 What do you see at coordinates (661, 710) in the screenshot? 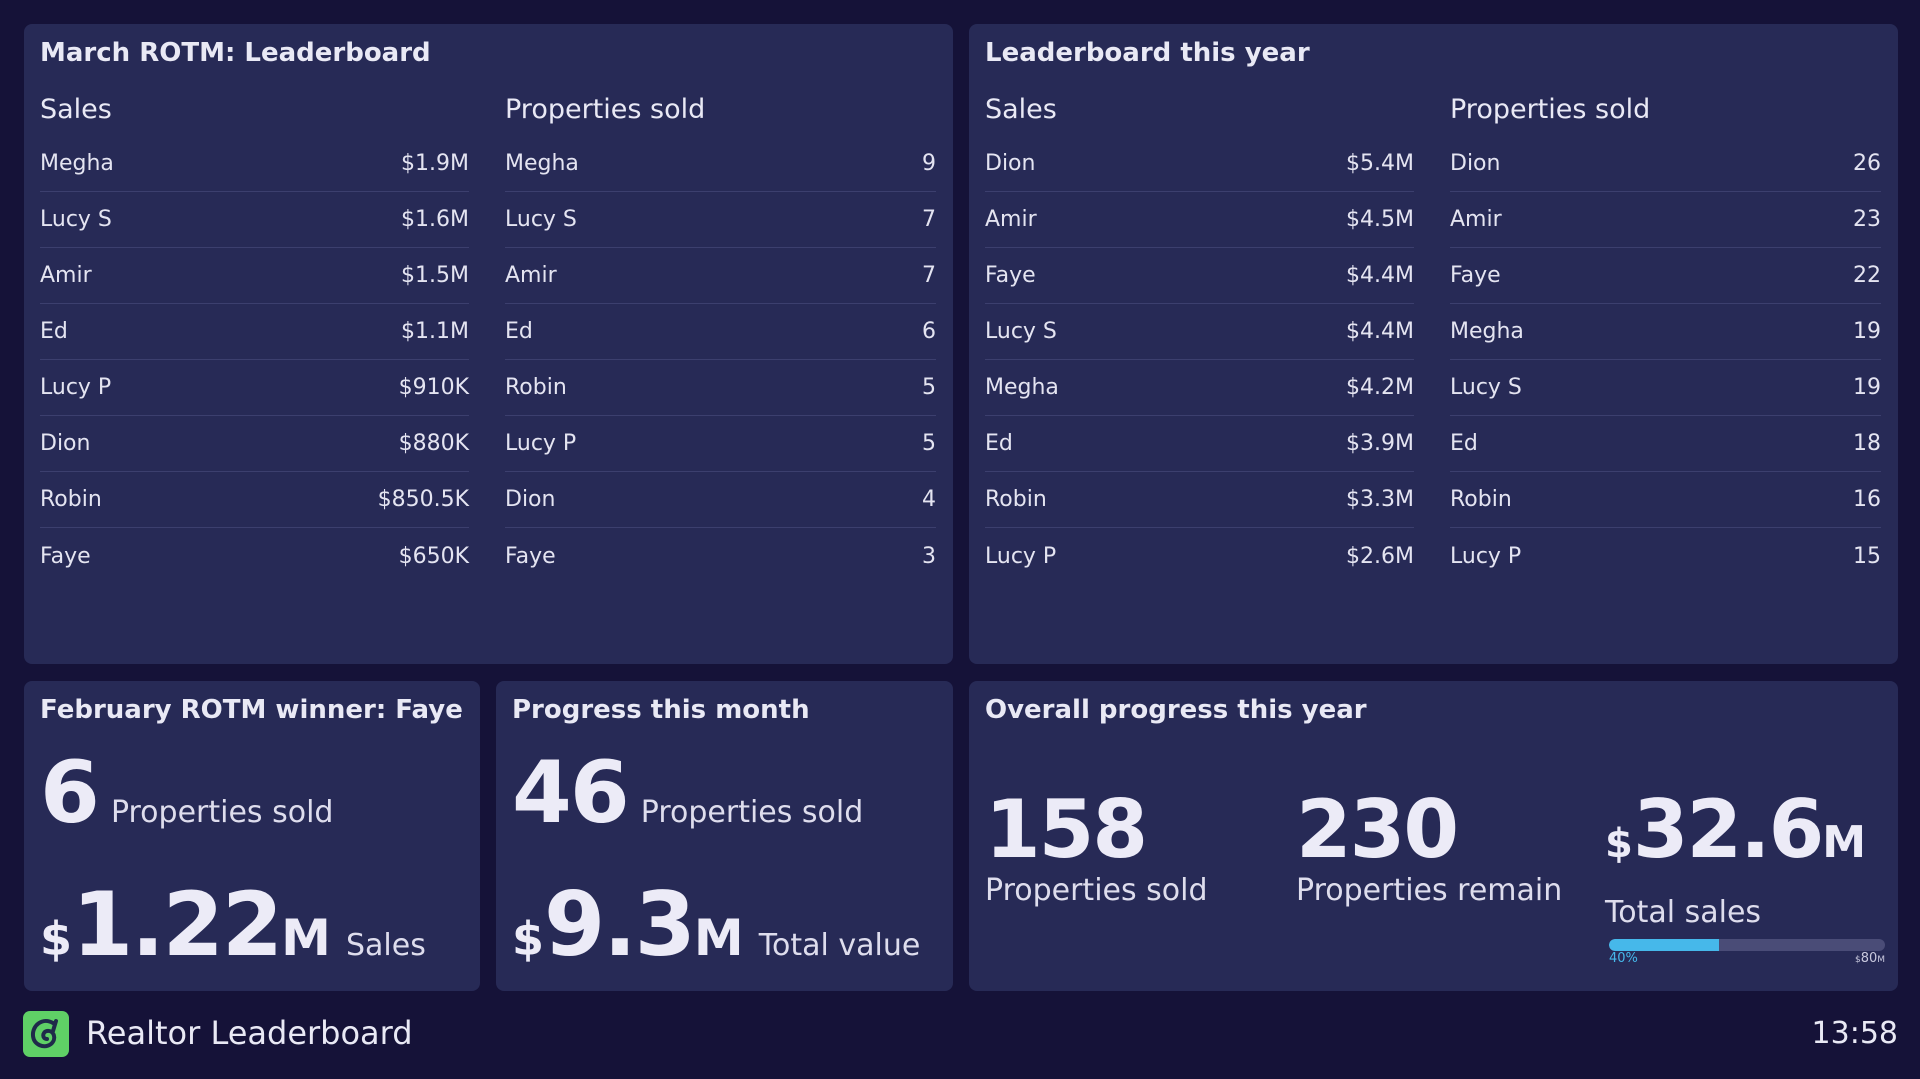
I see `month-progress-title: Progress this month` at bounding box center [661, 710].